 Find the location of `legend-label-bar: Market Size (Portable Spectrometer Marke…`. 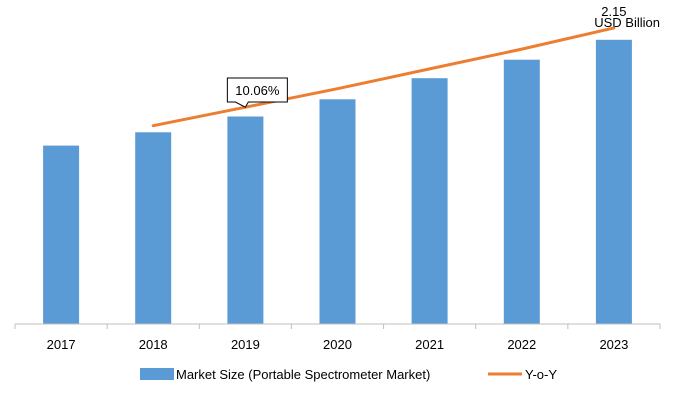

legend-label-bar: Market Size (Portable Spectrometer Marke… is located at coordinates (303, 374).